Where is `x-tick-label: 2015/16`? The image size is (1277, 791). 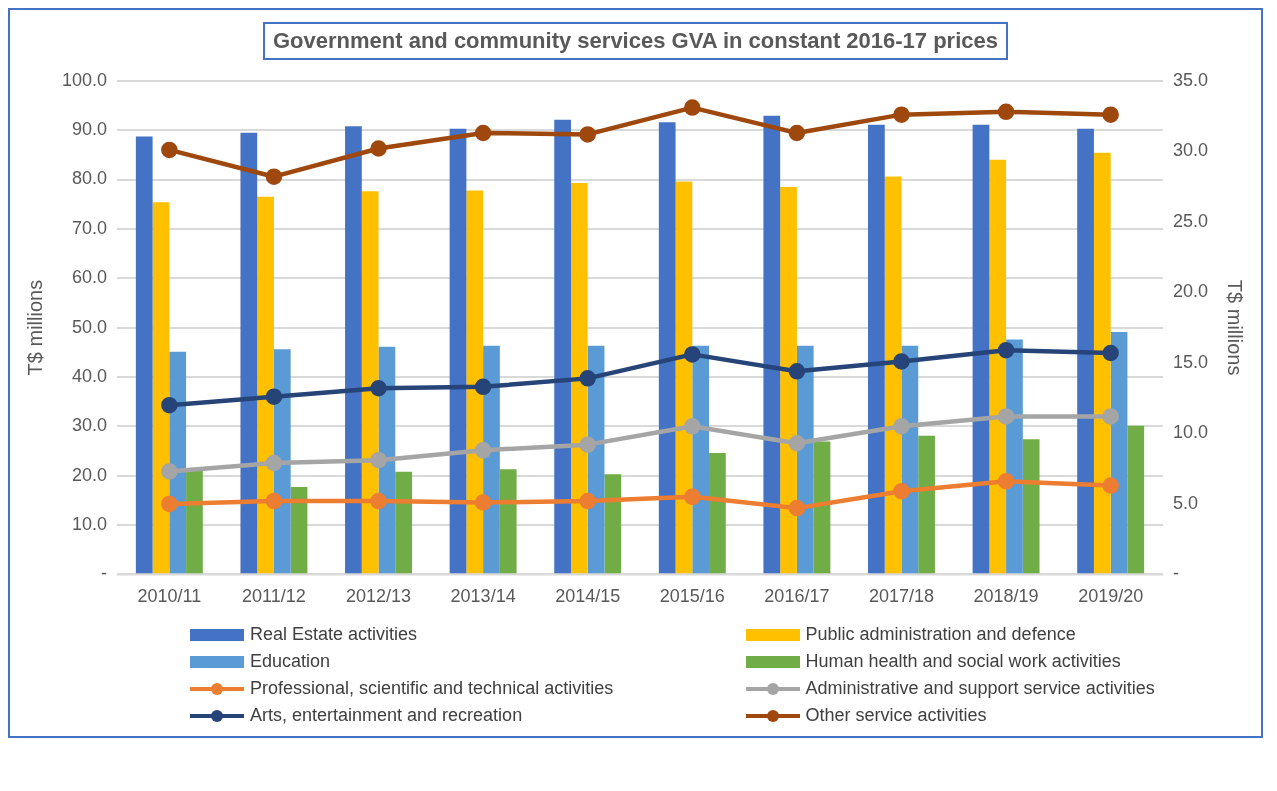 x-tick-label: 2015/16 is located at coordinates (692, 596).